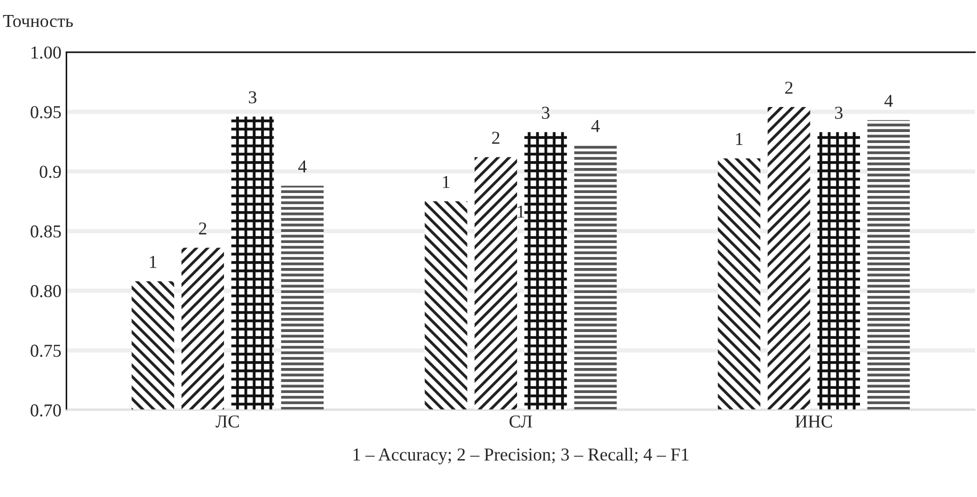 This screenshot has width=977, height=497. Describe the element at coordinates (153, 262) in the screenshot. I see `series-label: 1` at that location.